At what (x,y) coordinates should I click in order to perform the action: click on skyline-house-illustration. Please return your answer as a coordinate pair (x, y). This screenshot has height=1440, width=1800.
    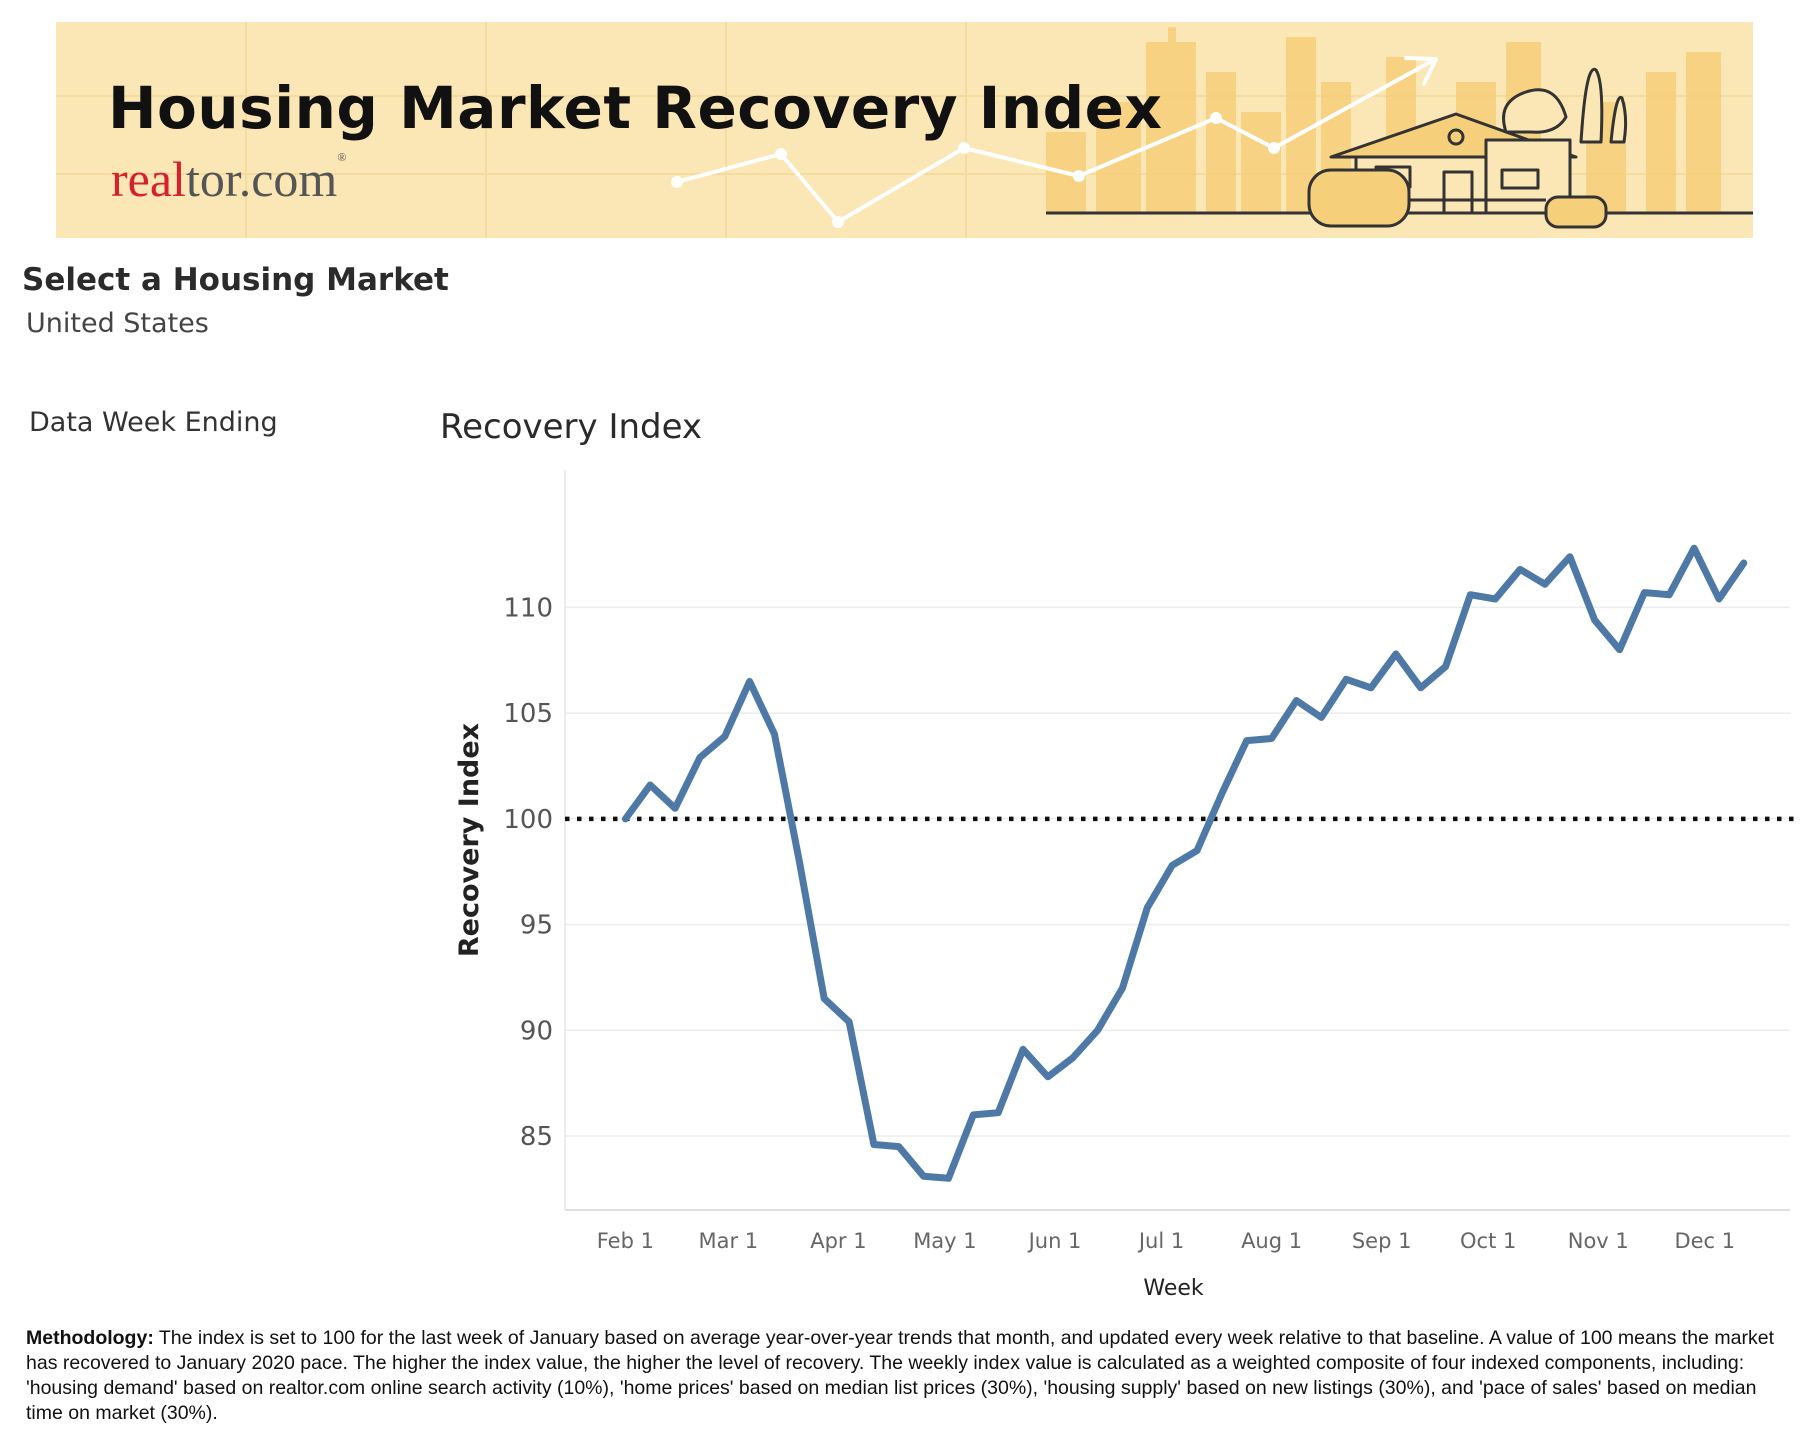
    Looking at the image, I should click on (904, 130).